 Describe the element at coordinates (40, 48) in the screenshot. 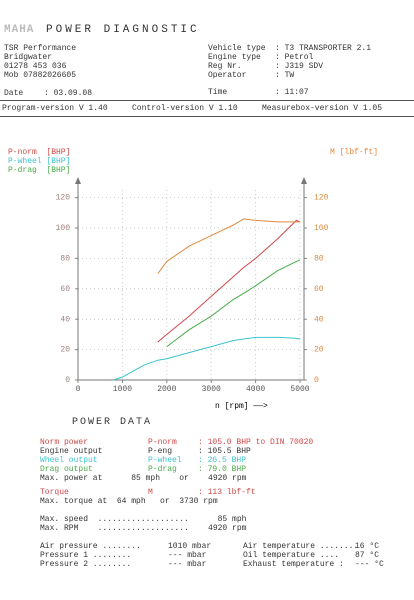

I see `workshop-name: TSR Performance` at that location.